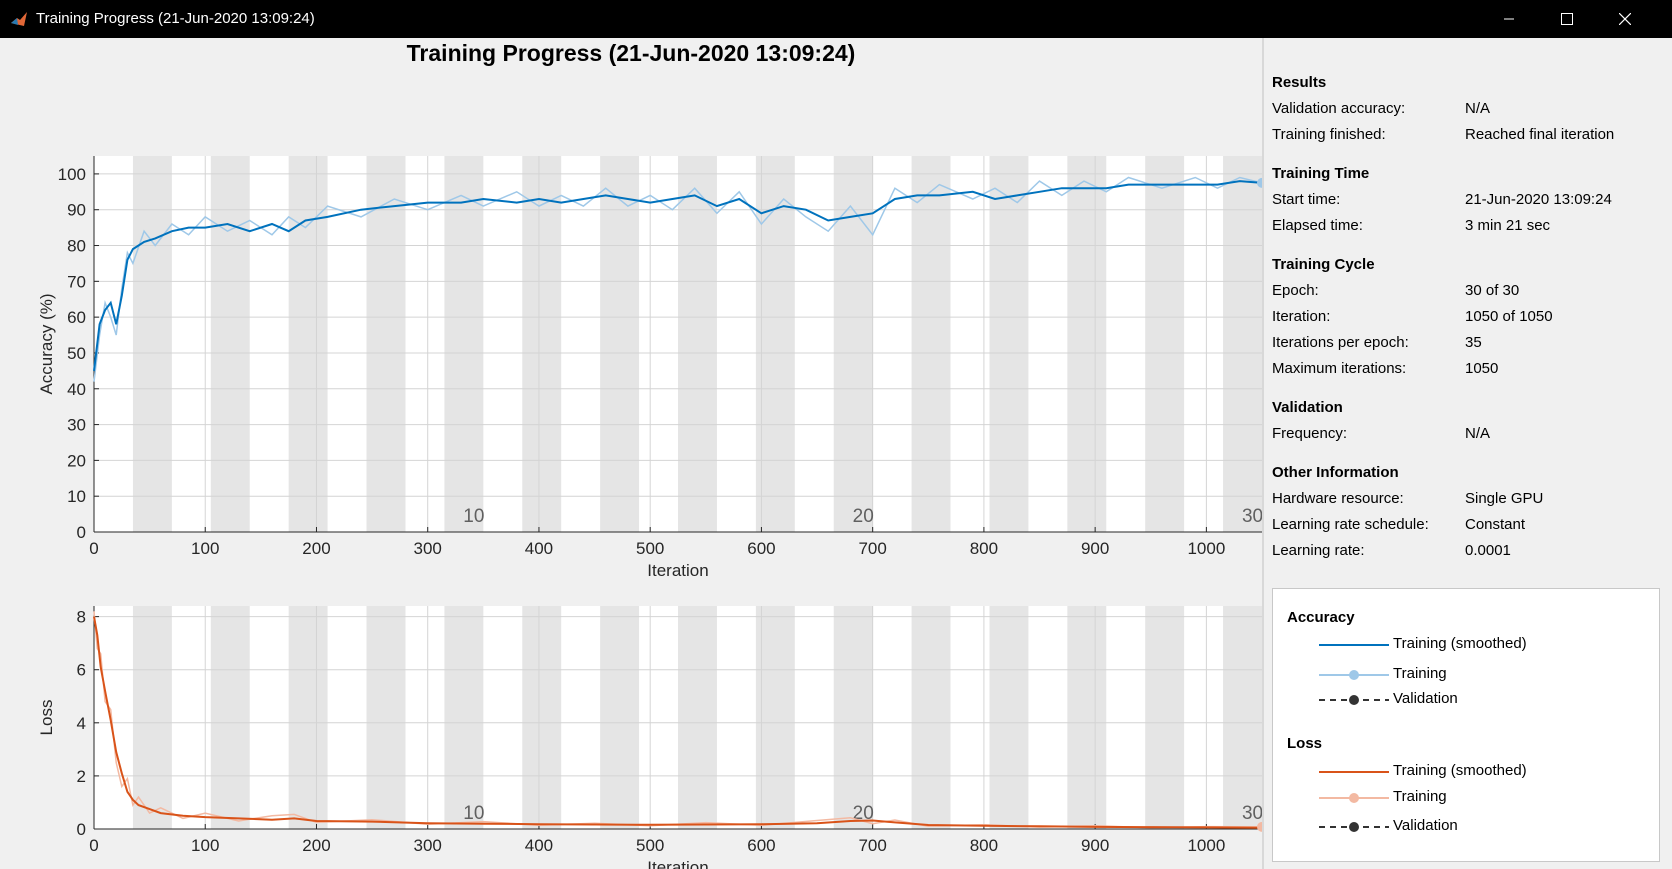 The height and width of the screenshot is (869, 1672). What do you see at coordinates (1540, 134) in the screenshot?
I see `training-finished-value: Reached final iteration` at bounding box center [1540, 134].